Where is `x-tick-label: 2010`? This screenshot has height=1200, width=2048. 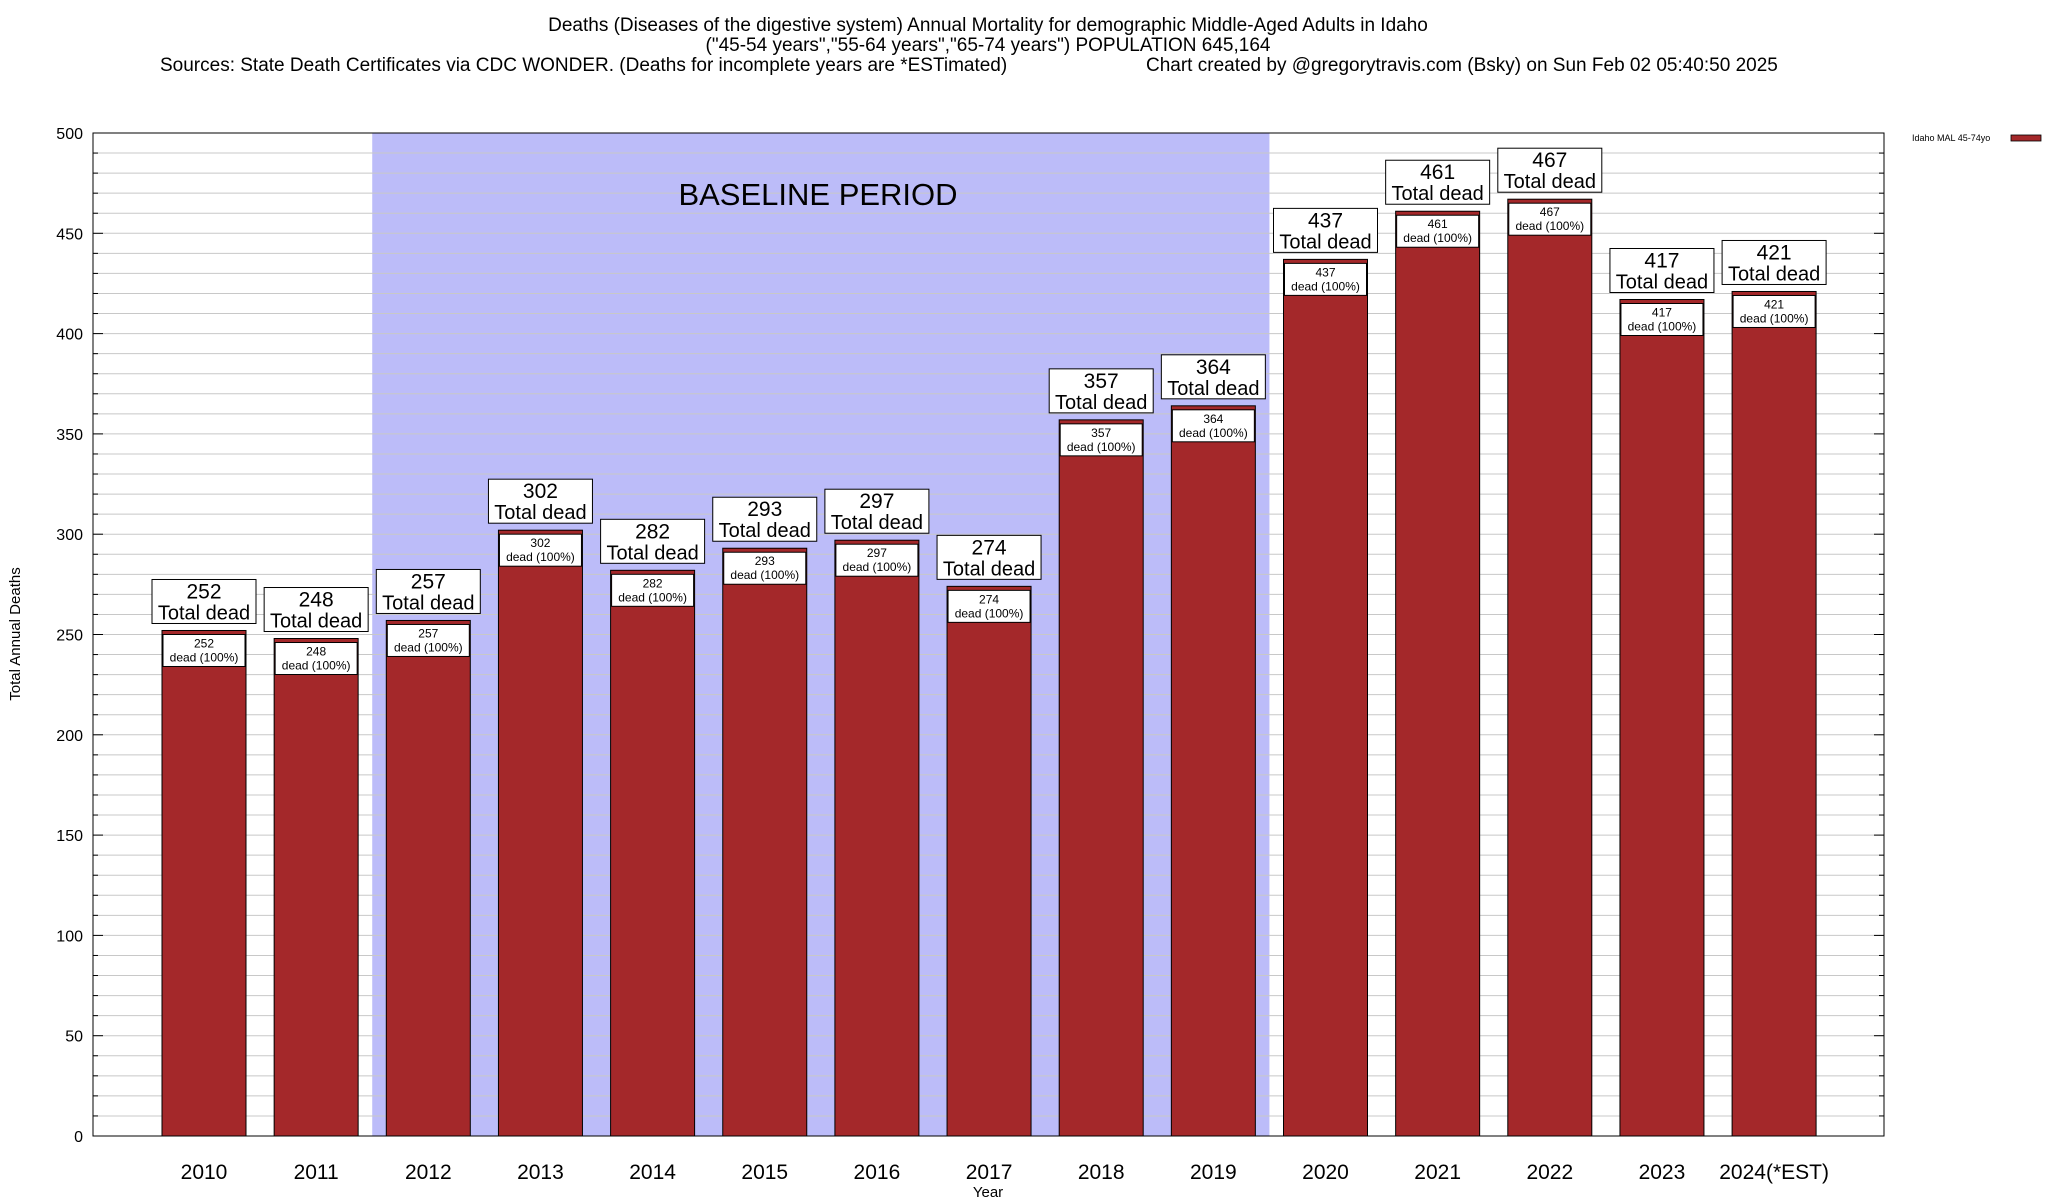
x-tick-label: 2010 is located at coordinates (204, 1172).